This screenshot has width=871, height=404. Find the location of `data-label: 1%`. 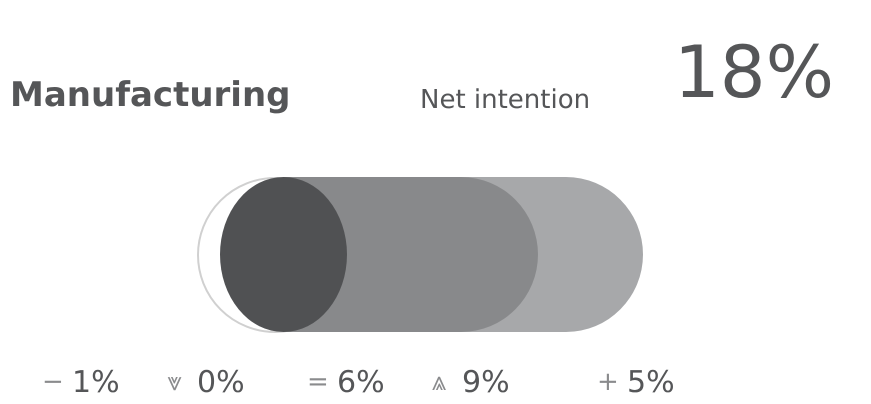

data-label: 1% is located at coordinates (96, 382).